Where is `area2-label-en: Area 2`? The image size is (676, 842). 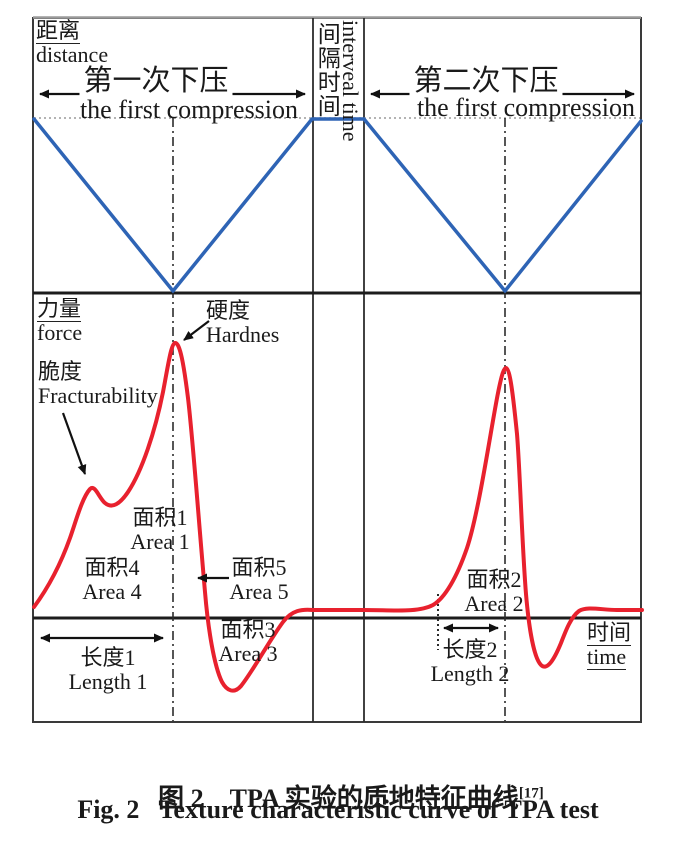 area2-label-en: Area 2 is located at coordinates (494, 604).